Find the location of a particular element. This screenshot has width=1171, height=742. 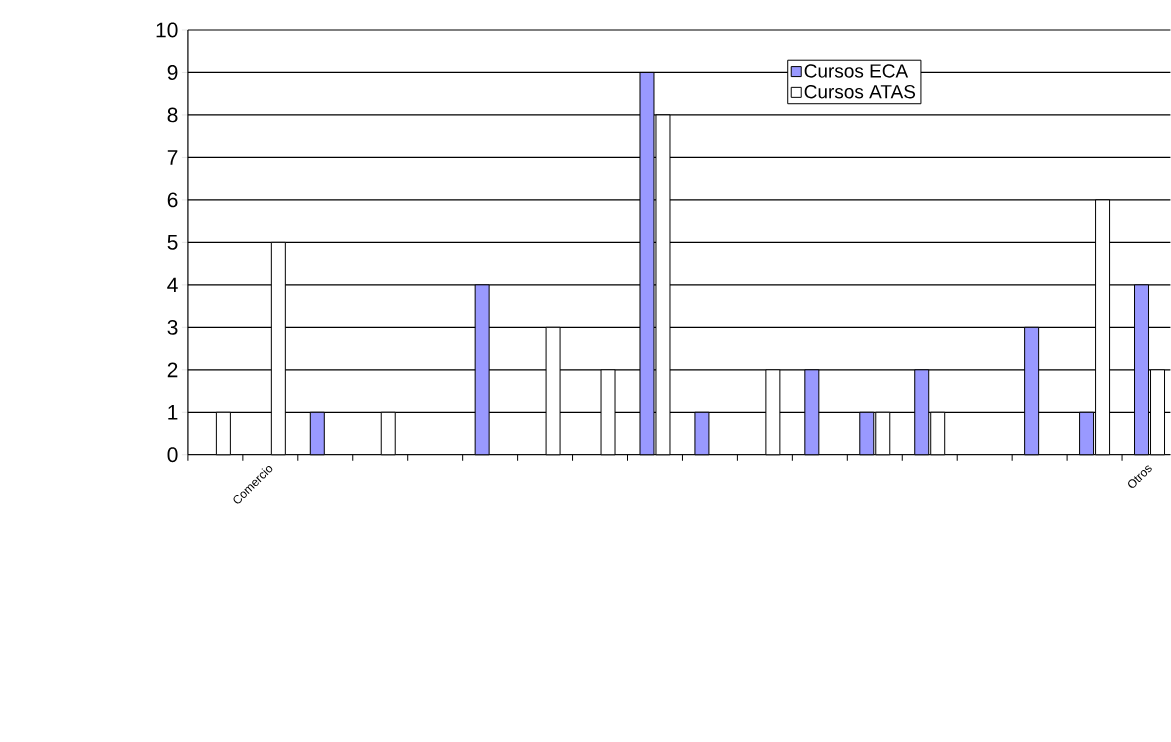

y-tick-label: 5 is located at coordinates (172, 242).